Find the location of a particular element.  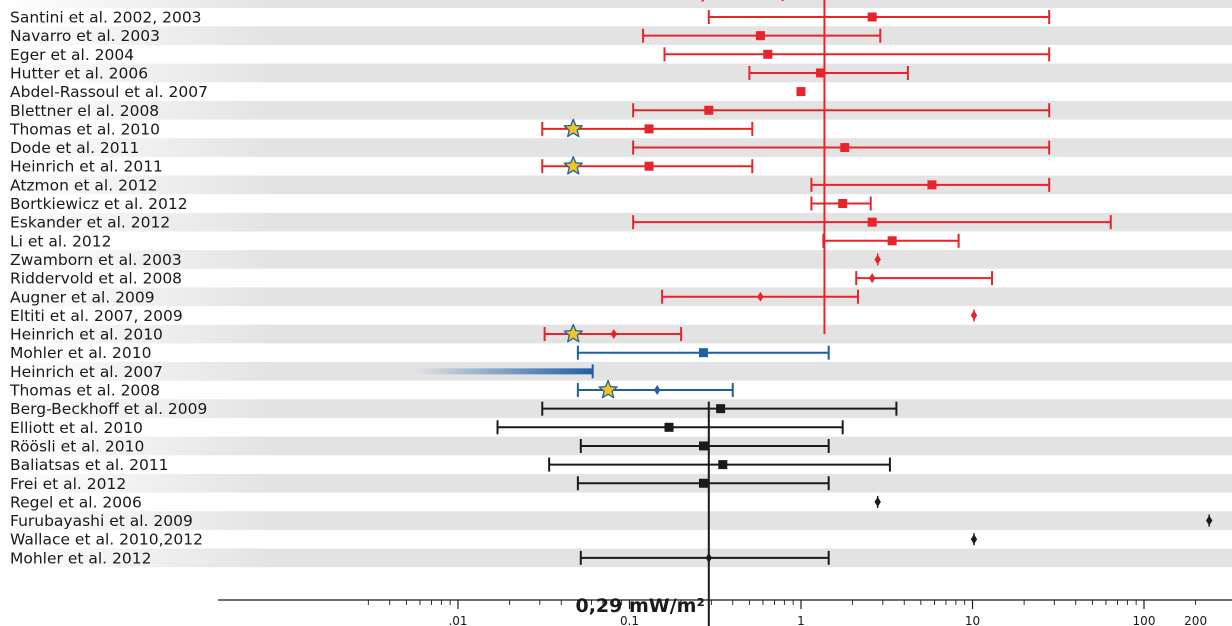

x-axis: .01 0.1 1 10 100 200 is located at coordinates (725, 612).